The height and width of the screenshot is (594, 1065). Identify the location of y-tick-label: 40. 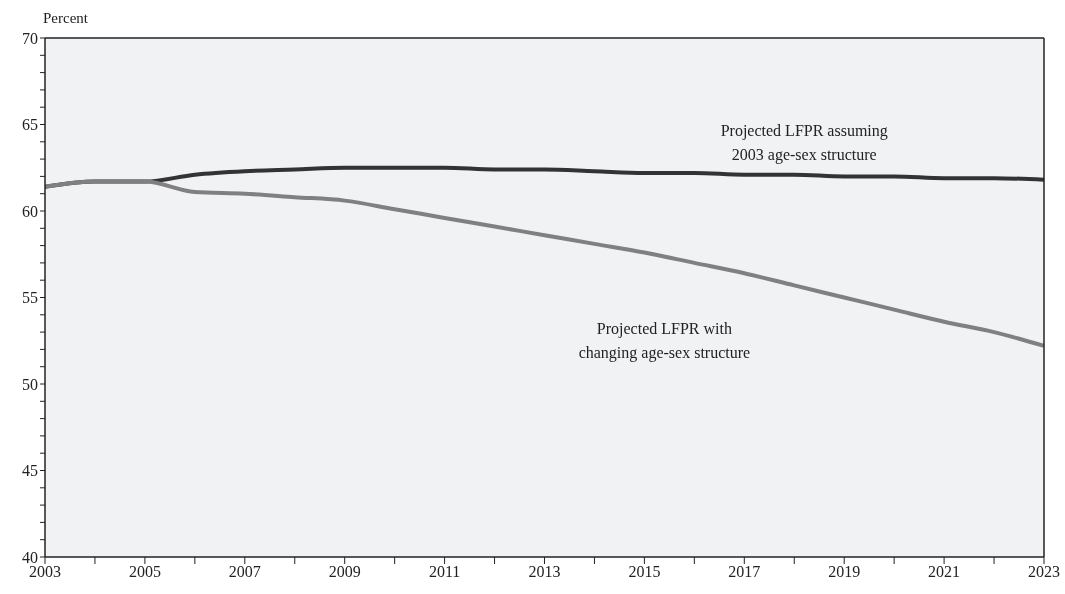
(30, 557).